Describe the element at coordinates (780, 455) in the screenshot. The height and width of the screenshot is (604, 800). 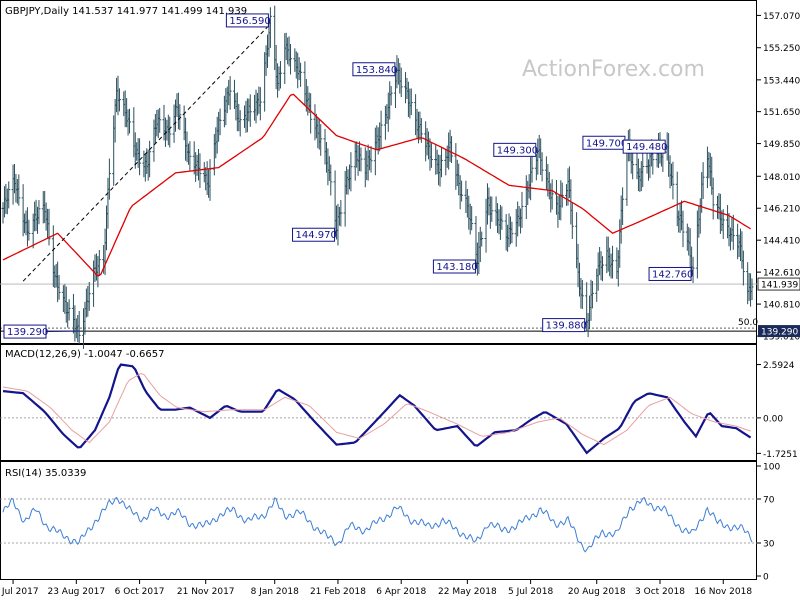
I see `macd-y-tick-label: -1.7251` at that location.